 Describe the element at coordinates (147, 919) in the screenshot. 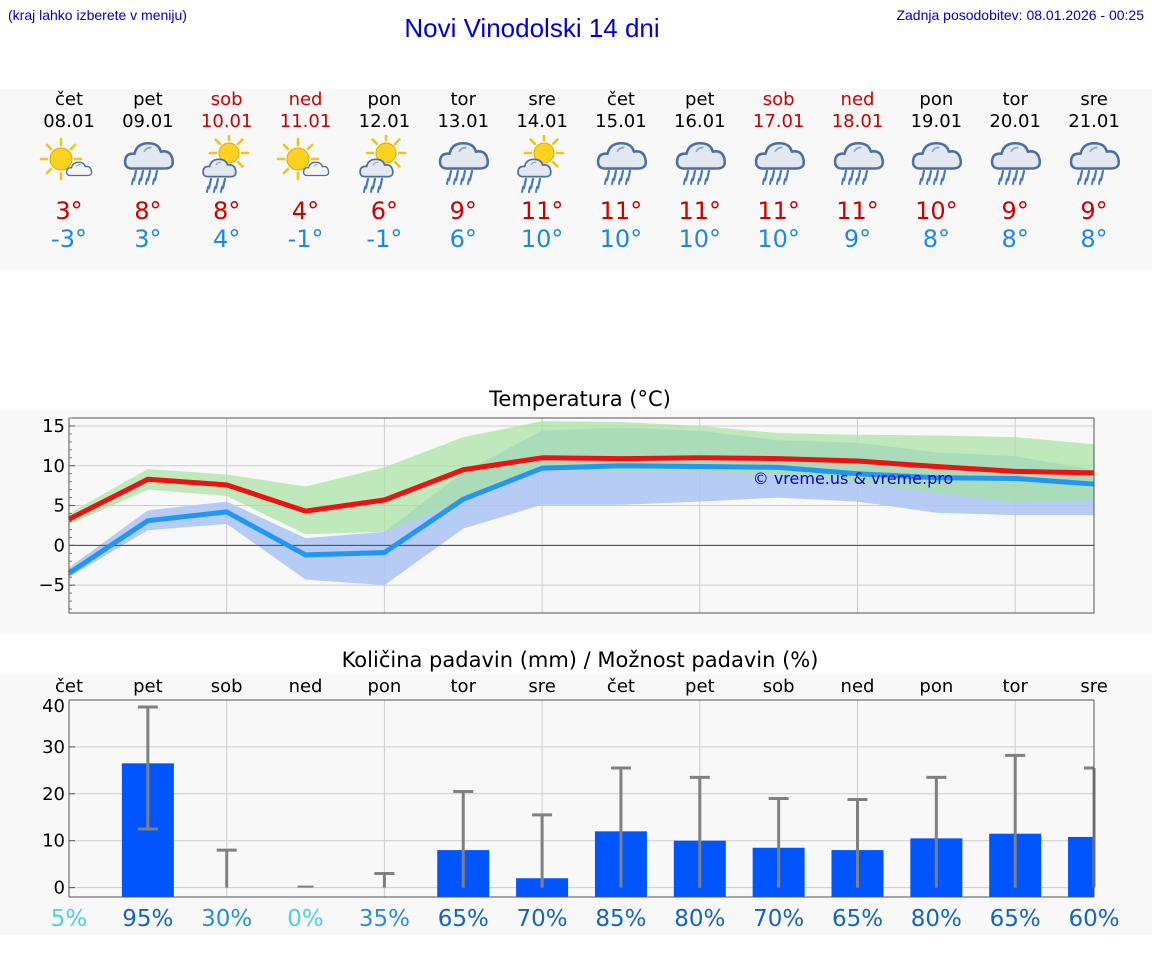

I see `precip-probability: 95%` at that location.